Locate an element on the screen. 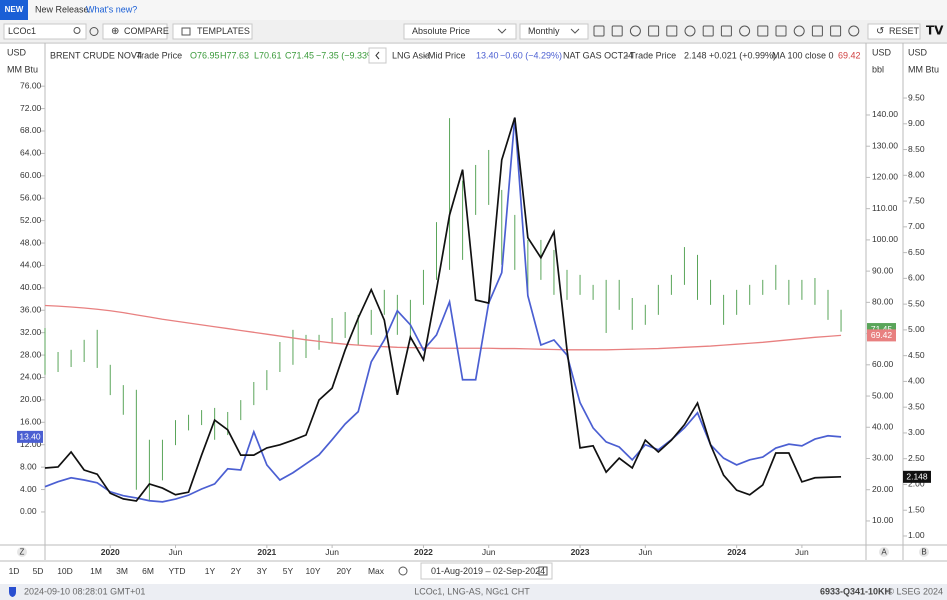 The height and width of the screenshot is (600, 947). ric-text: LCOc1 is located at coordinates (22, 31).